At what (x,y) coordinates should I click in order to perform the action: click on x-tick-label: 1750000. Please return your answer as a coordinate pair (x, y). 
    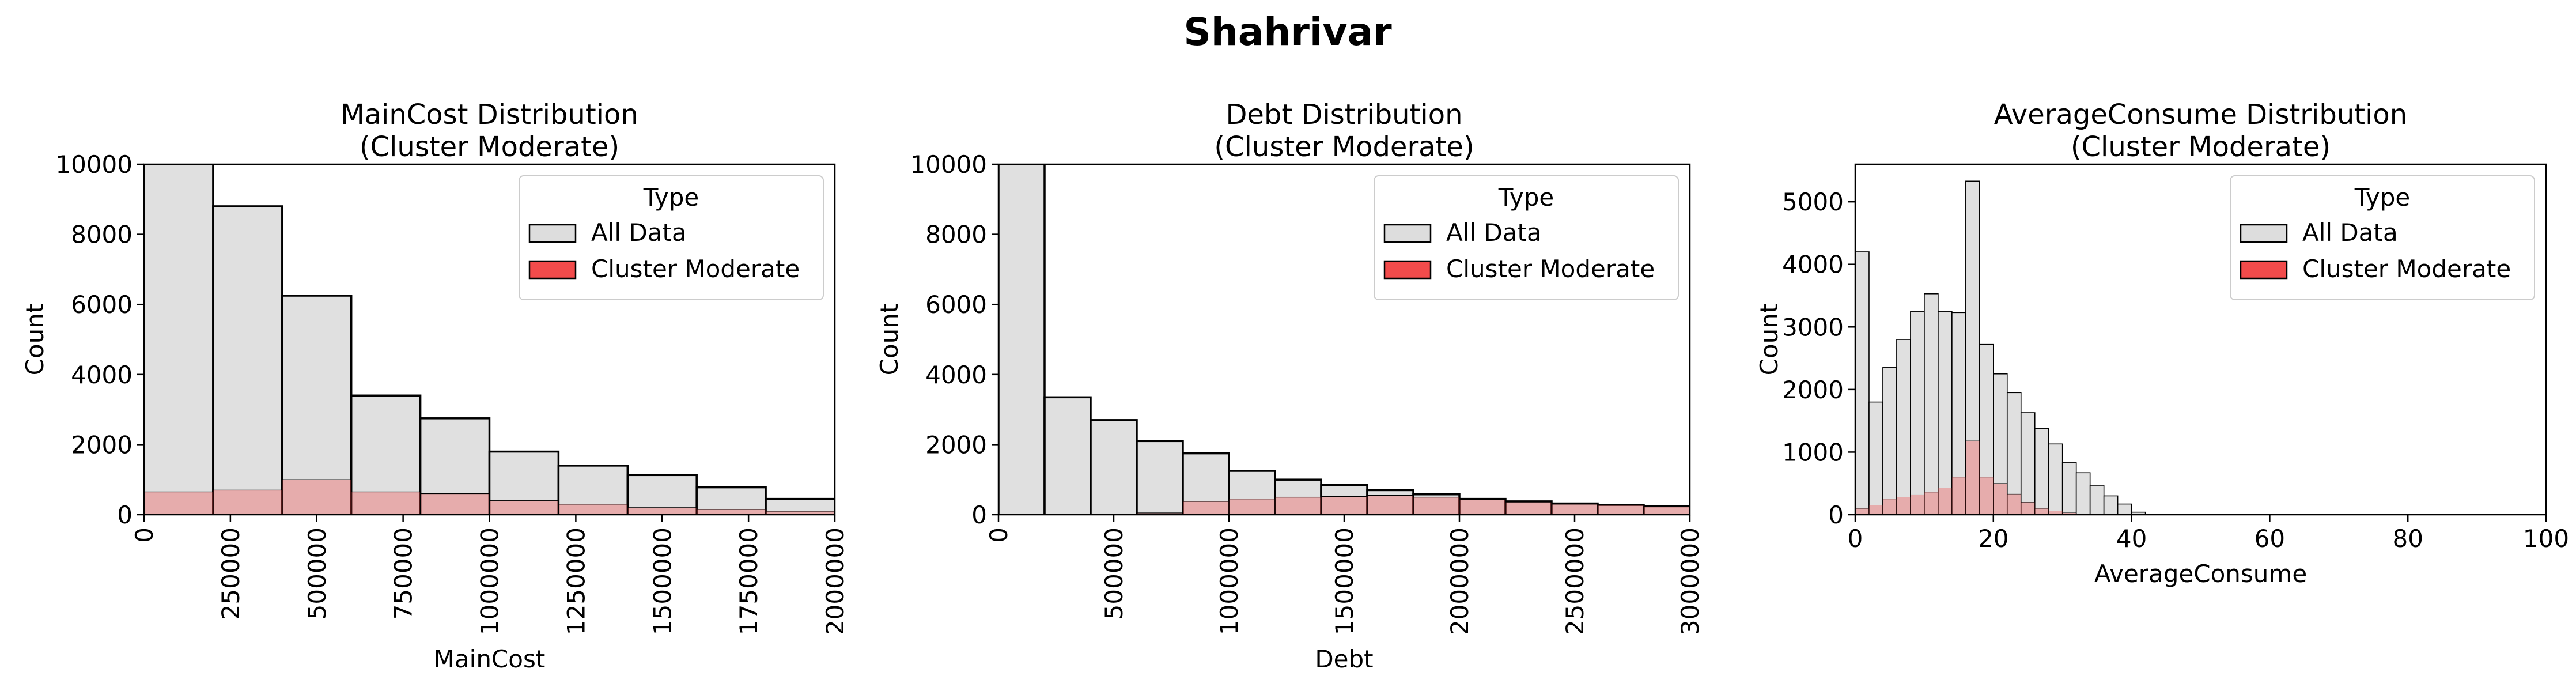
    Looking at the image, I should click on (749, 581).